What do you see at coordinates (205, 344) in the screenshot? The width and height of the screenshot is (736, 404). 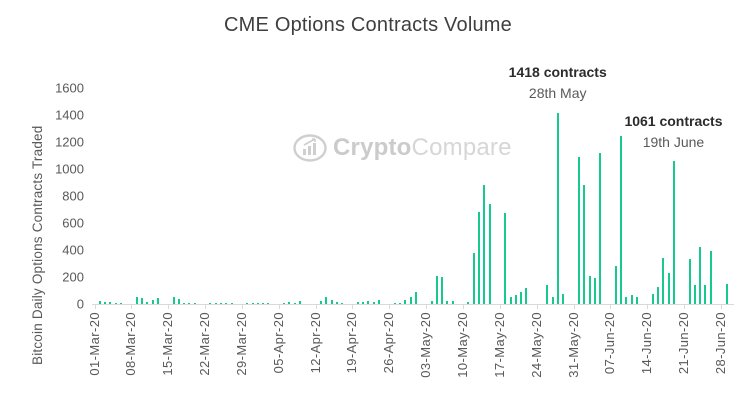 I see `x-tick-label: 22-Mar-20` at bounding box center [205, 344].